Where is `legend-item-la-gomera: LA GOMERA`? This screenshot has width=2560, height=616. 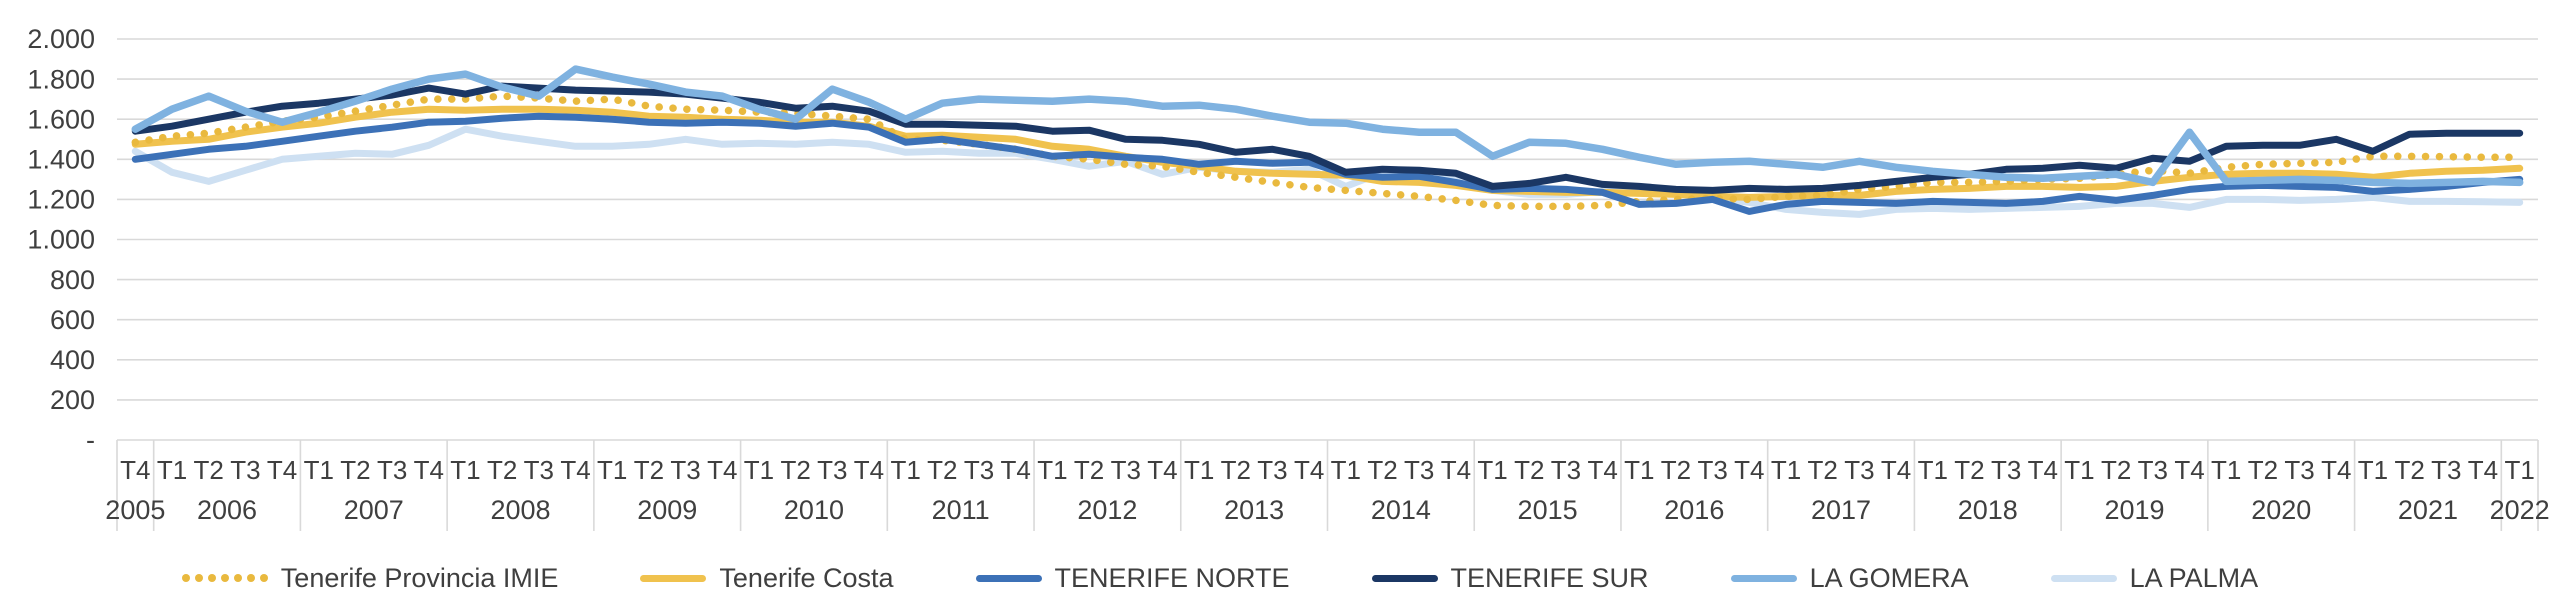
legend-item-la-gomera: LA GOMERA is located at coordinates (1849, 578).